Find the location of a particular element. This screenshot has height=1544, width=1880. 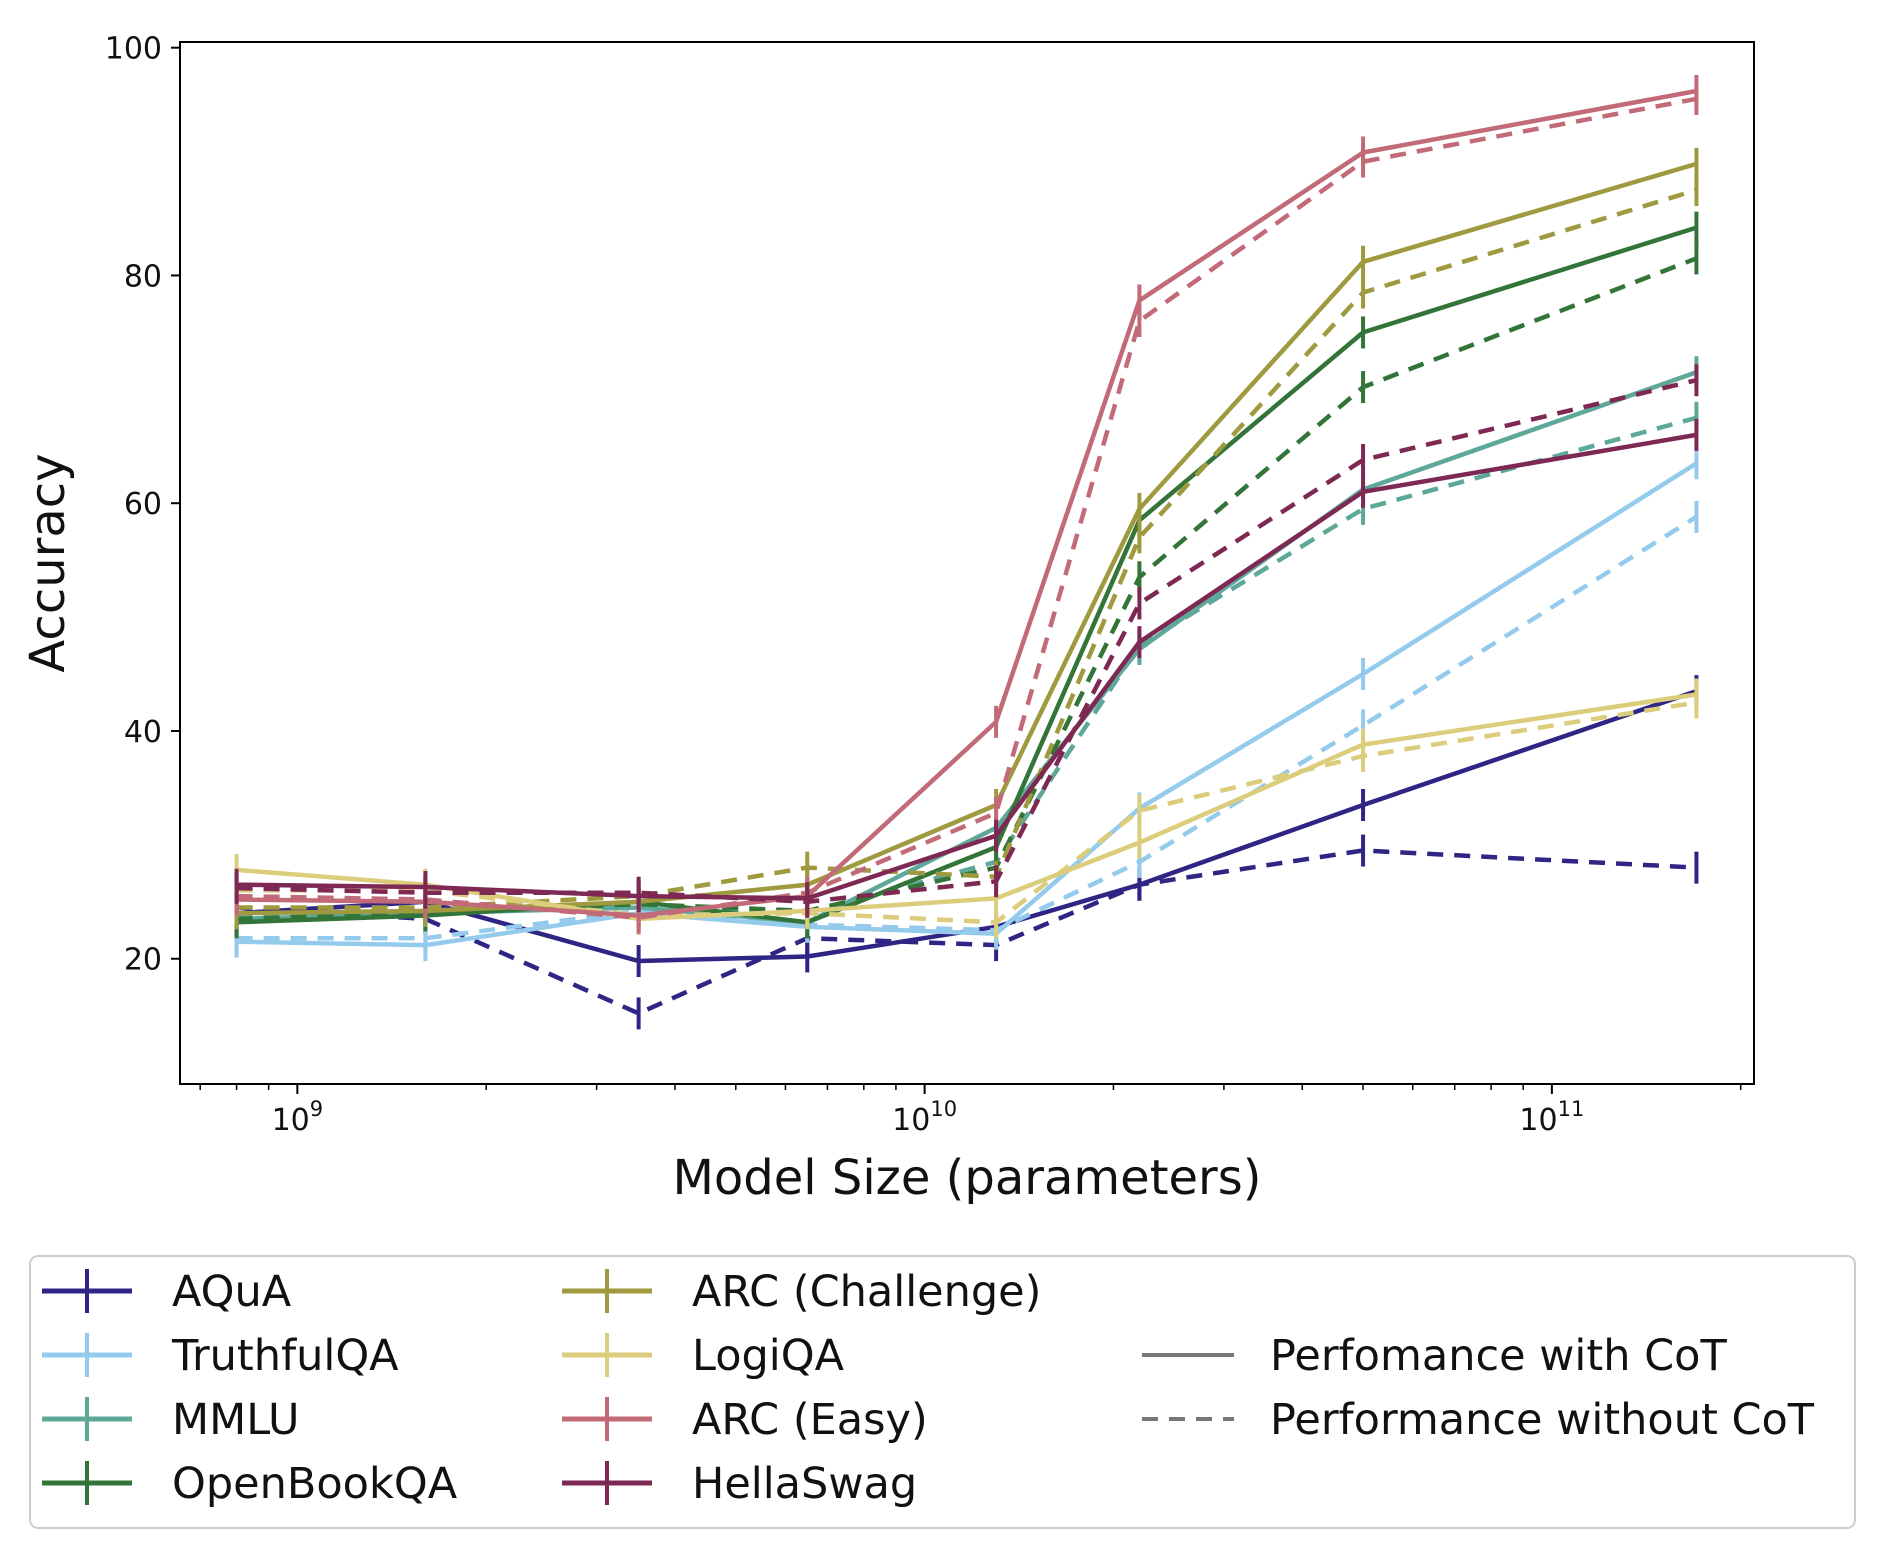

legend-label: MMLU is located at coordinates (236, 1420).